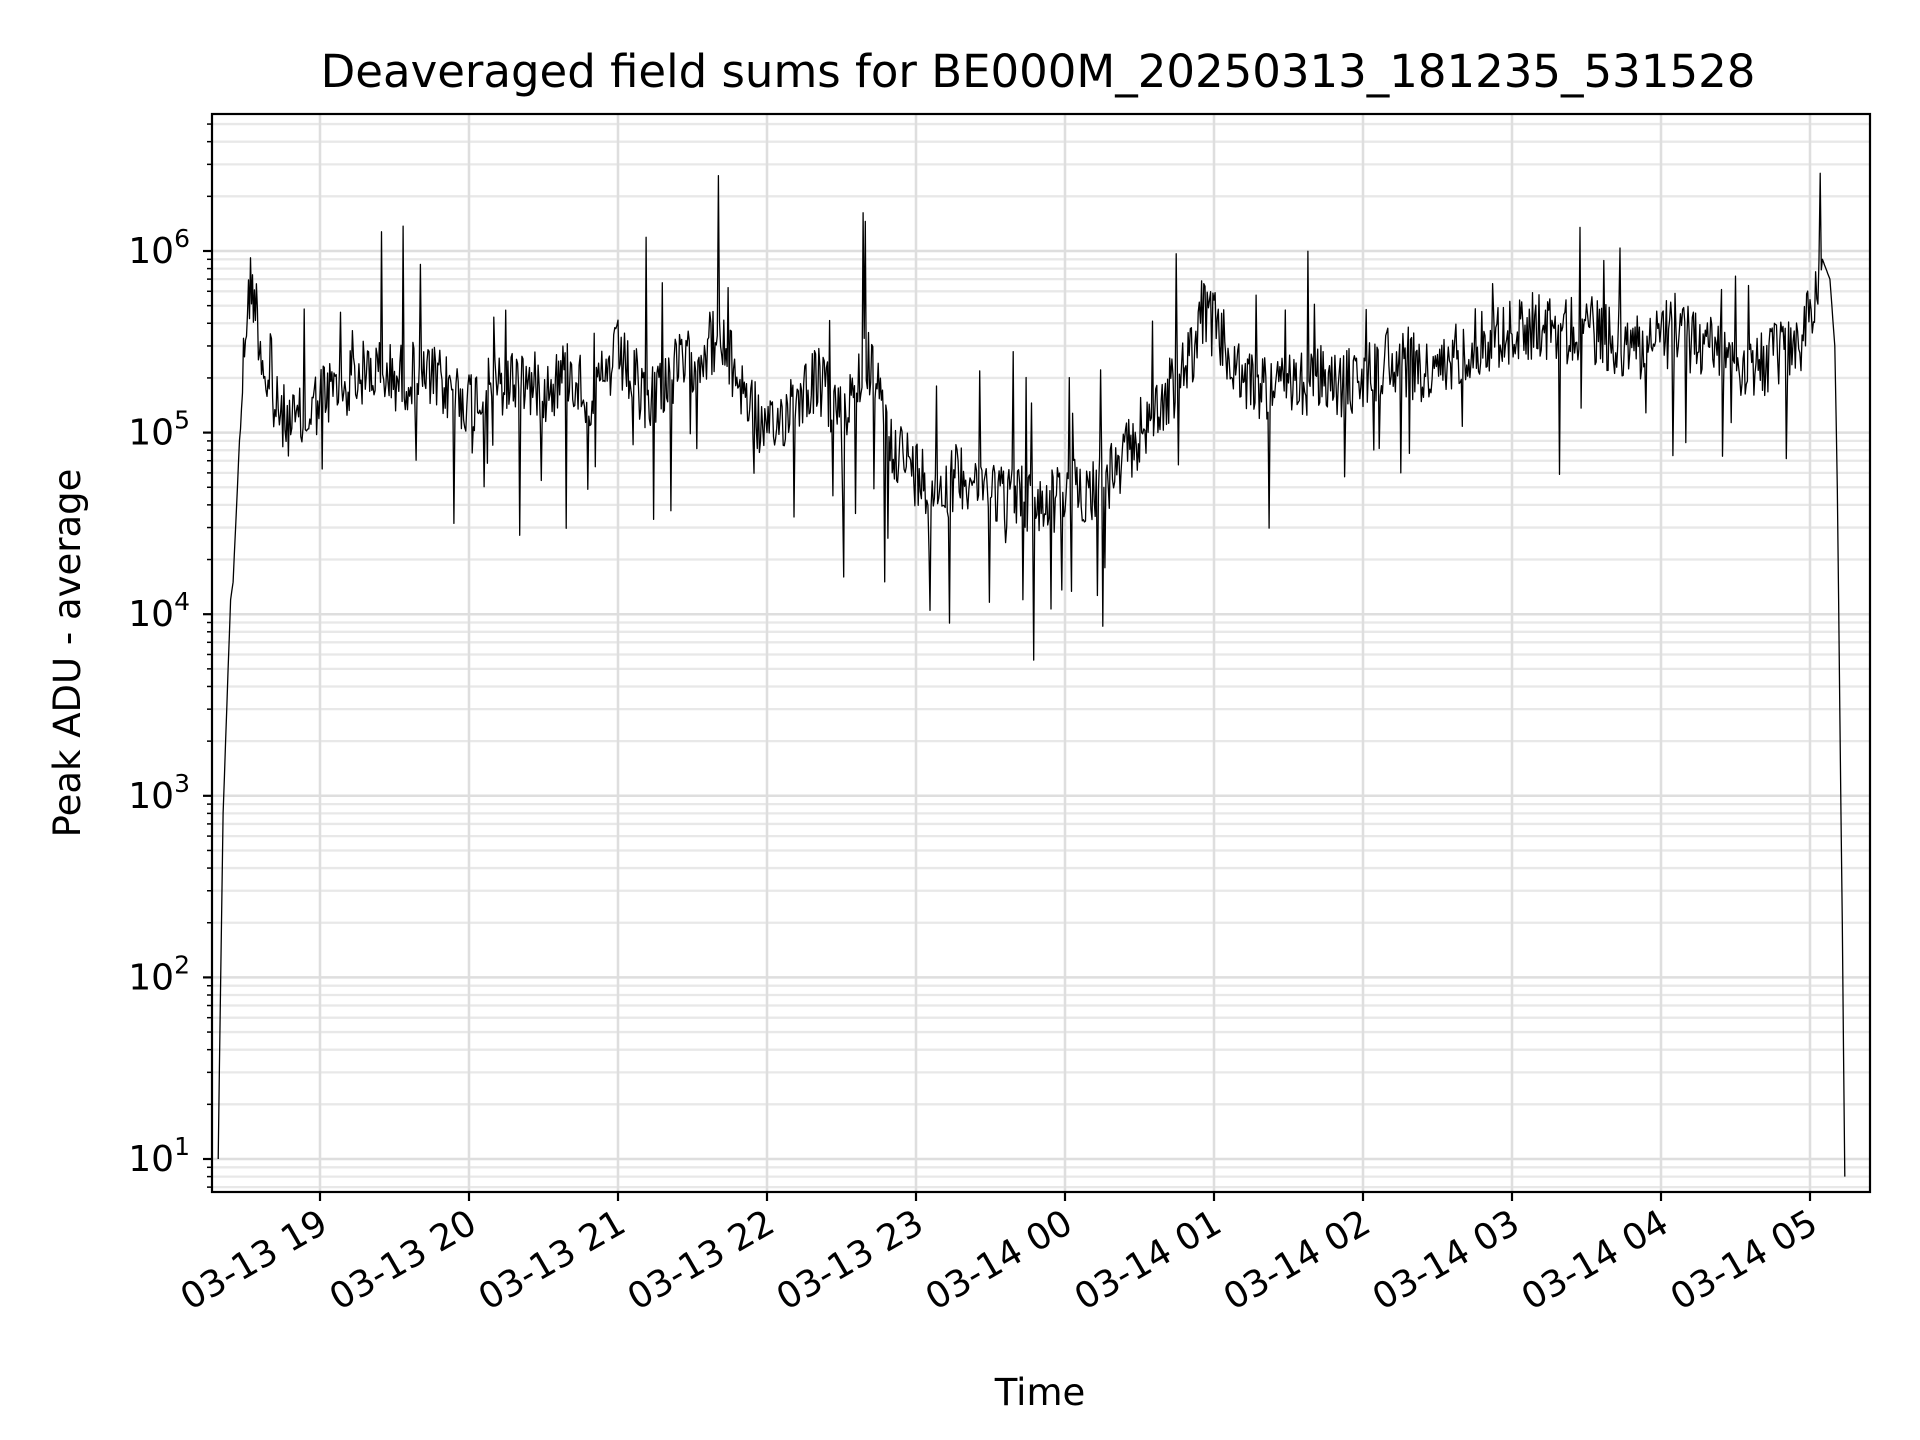  Describe the element at coordinates (159, 1156) in the screenshot. I see `y-tick-label: 10¹` at that location.